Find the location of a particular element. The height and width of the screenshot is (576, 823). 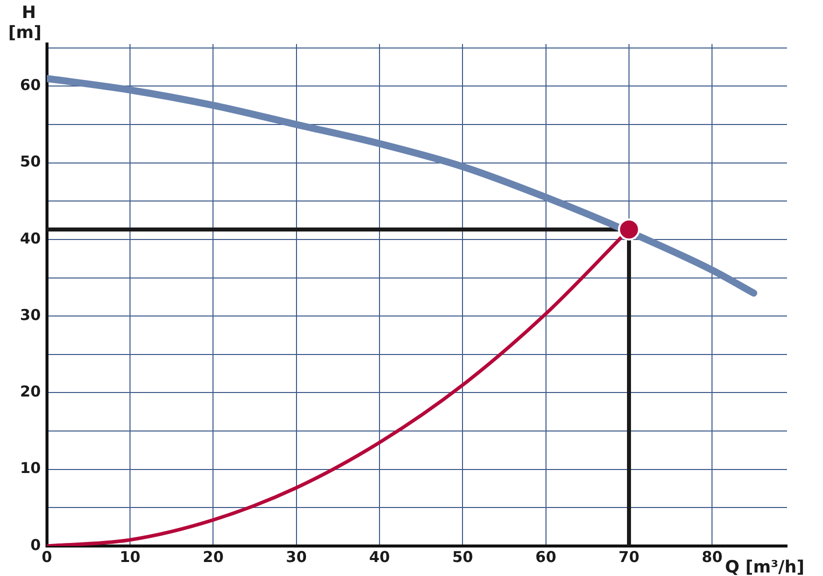

y-axis-title: H [m] is located at coordinates (25, 22).